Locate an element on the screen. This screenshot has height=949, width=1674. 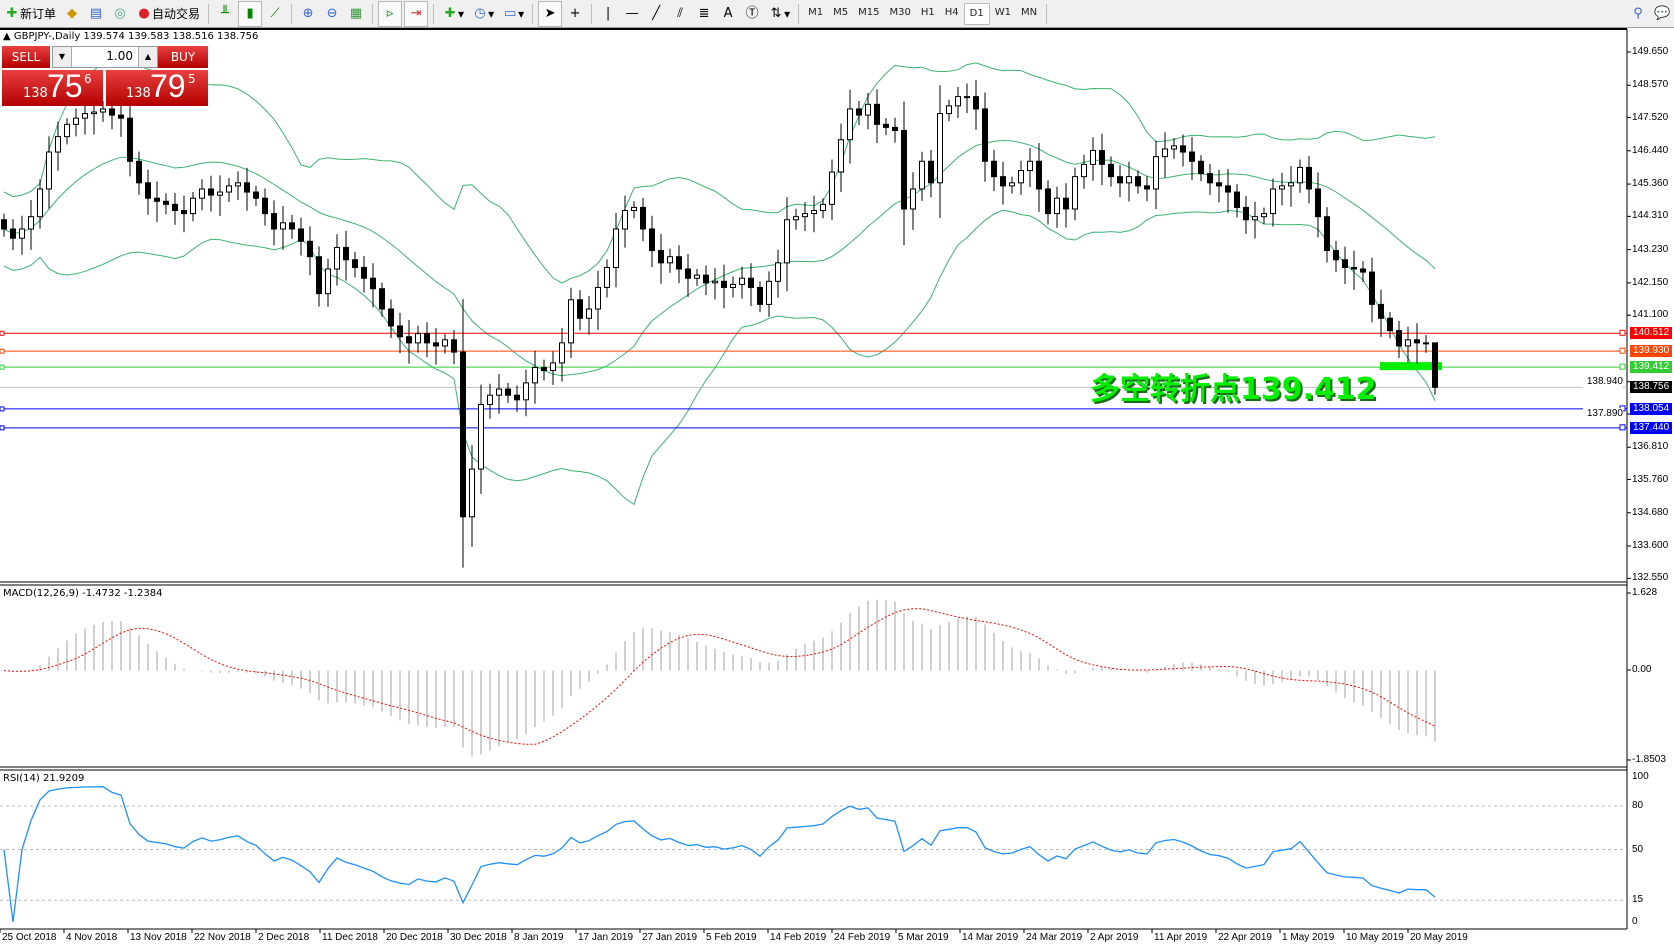
text-button: A is located at coordinates (728, 14).